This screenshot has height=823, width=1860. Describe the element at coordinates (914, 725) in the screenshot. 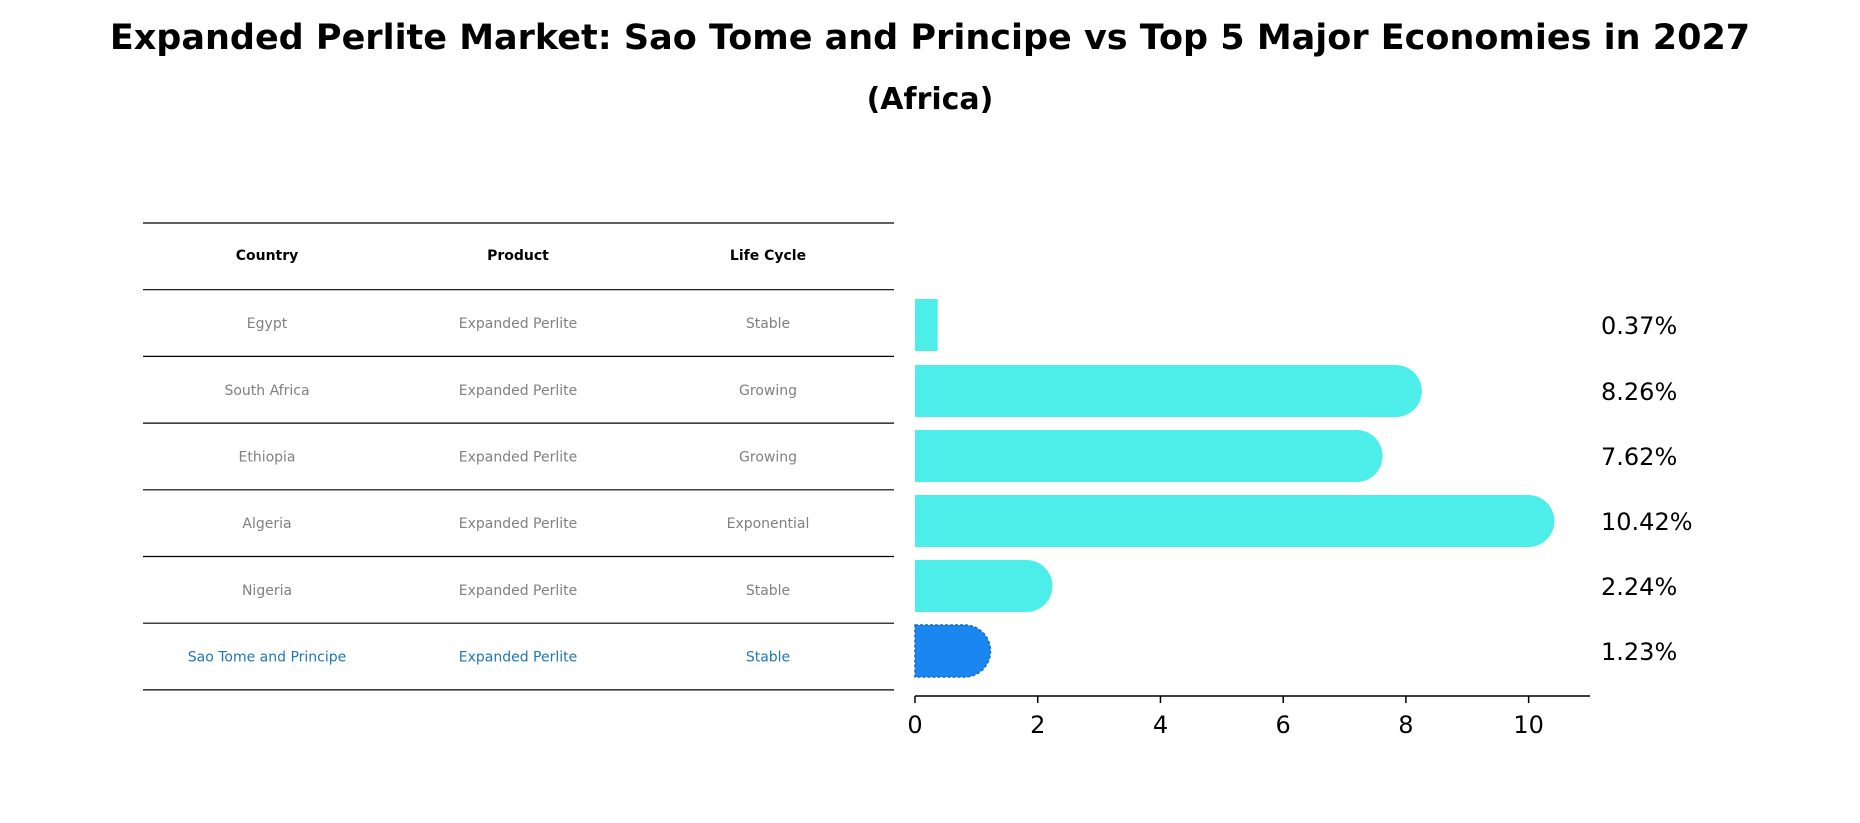

I see `x-tick-label: 0` at that location.